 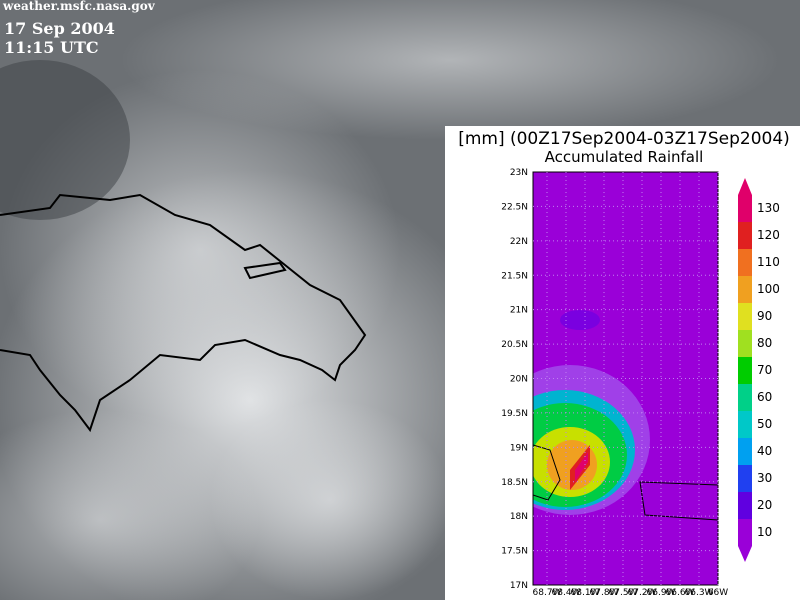 What do you see at coordinates (624, 157) in the screenshot?
I see `inset-subtitle: Accumulated Rainfall` at bounding box center [624, 157].